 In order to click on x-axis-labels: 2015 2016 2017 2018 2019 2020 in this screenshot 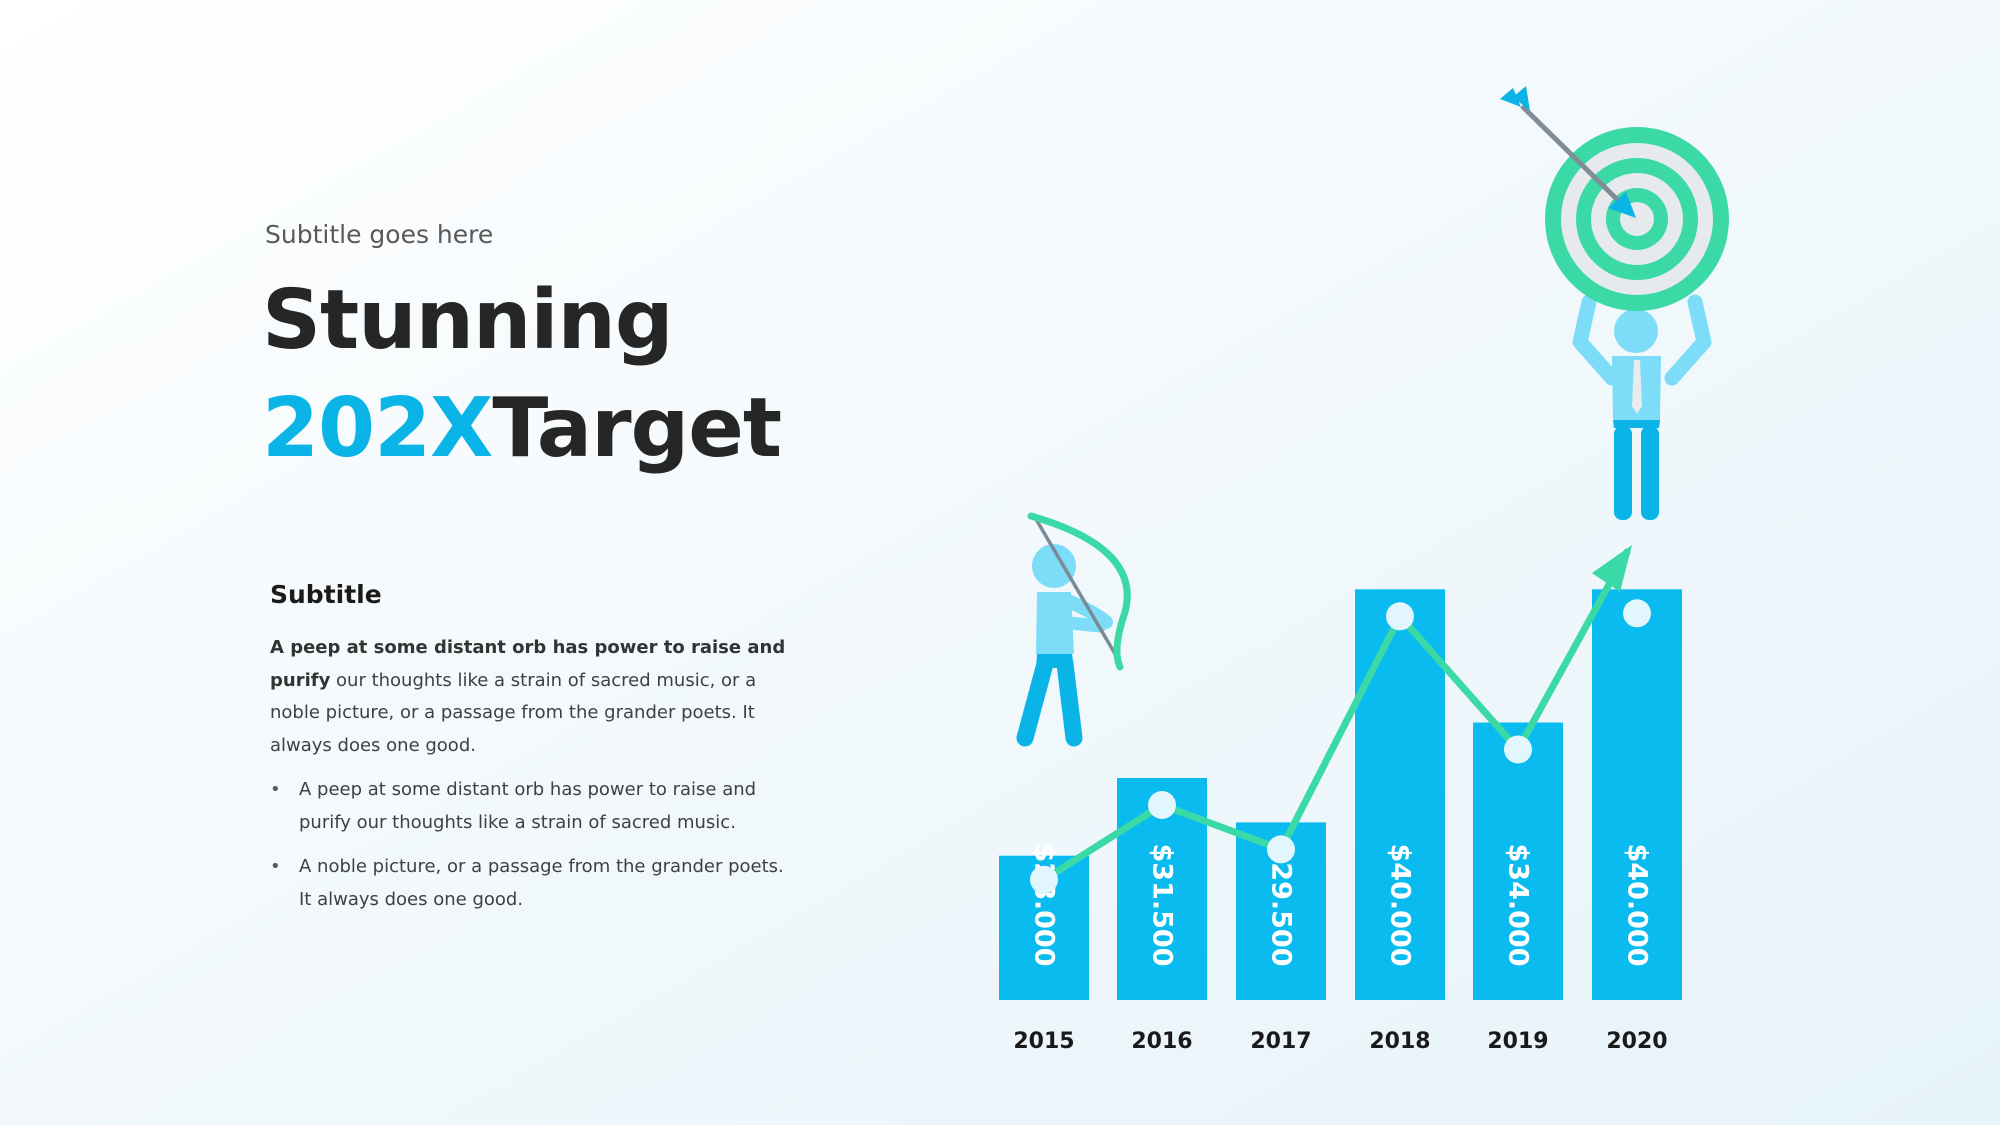, I will do `click(1340, 1041)`.